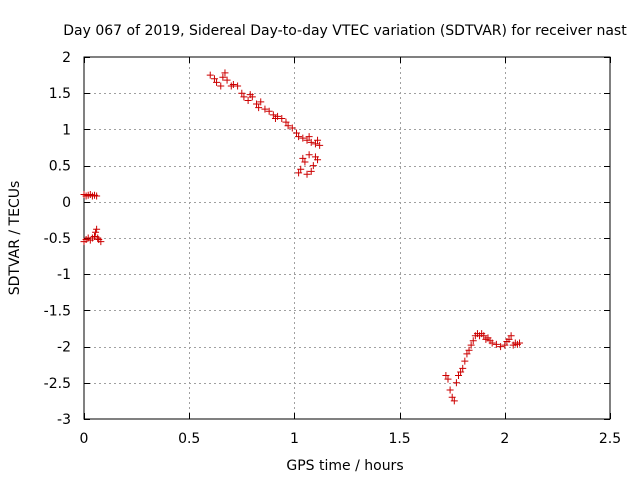  I want to click on y-tick-label: 1.5, so click(60, 94).